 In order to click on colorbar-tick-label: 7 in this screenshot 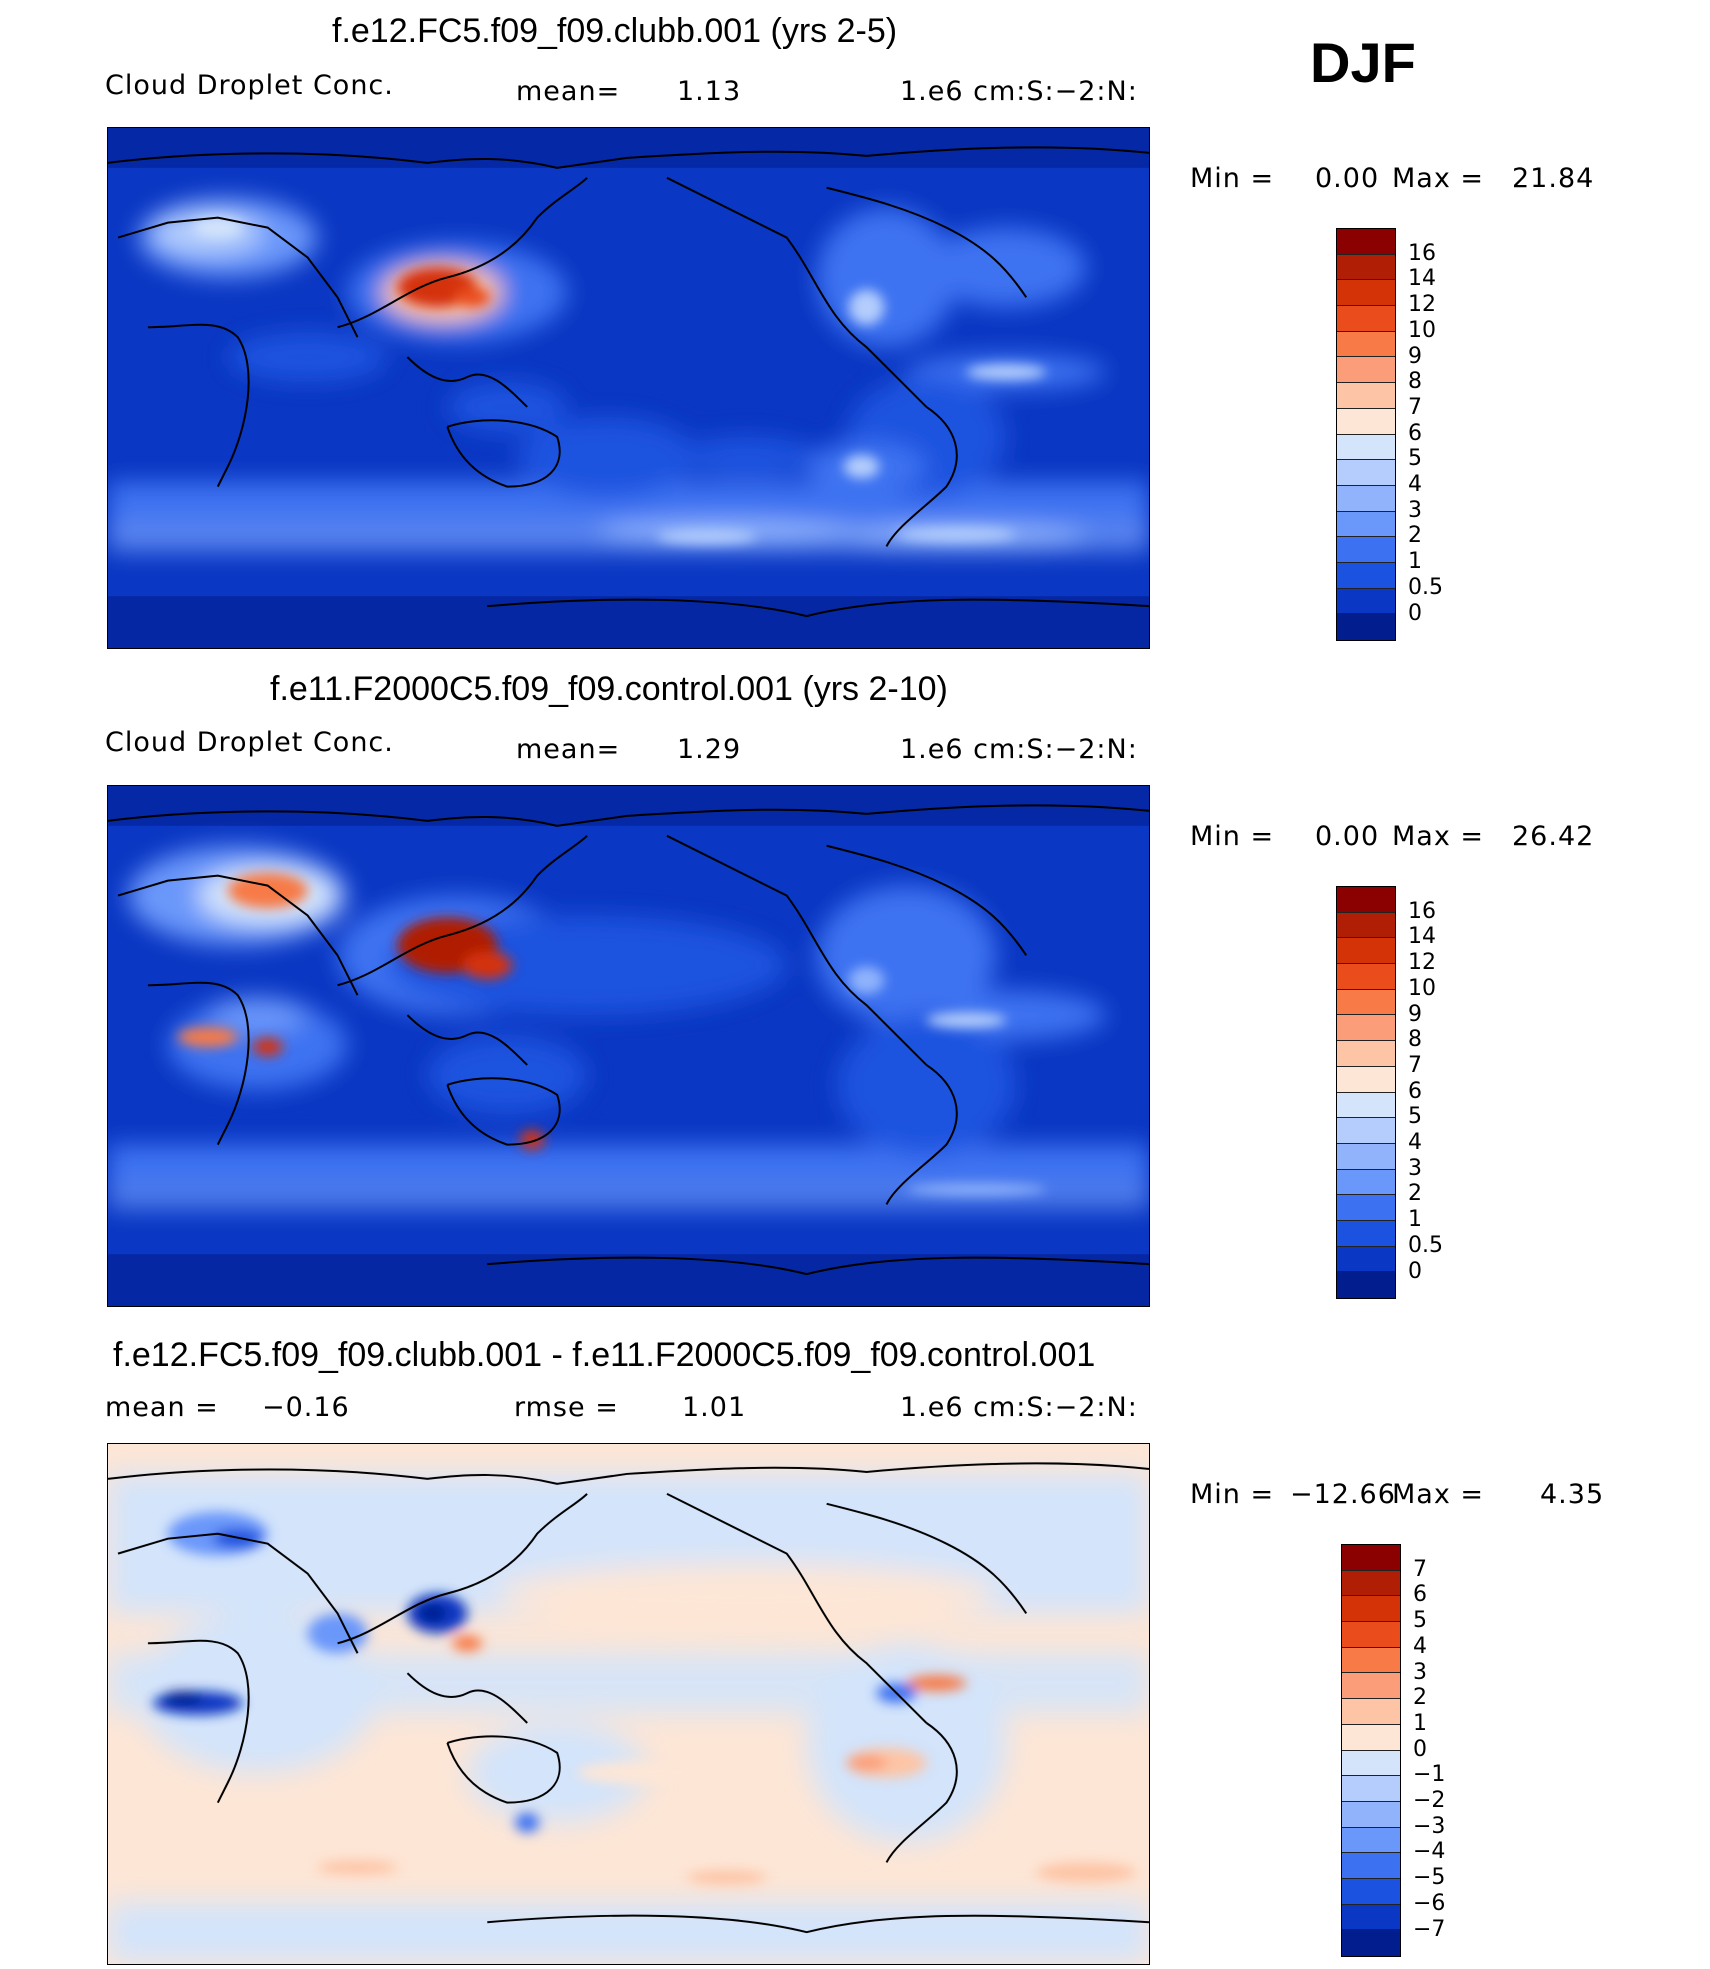, I will do `click(1415, 407)`.